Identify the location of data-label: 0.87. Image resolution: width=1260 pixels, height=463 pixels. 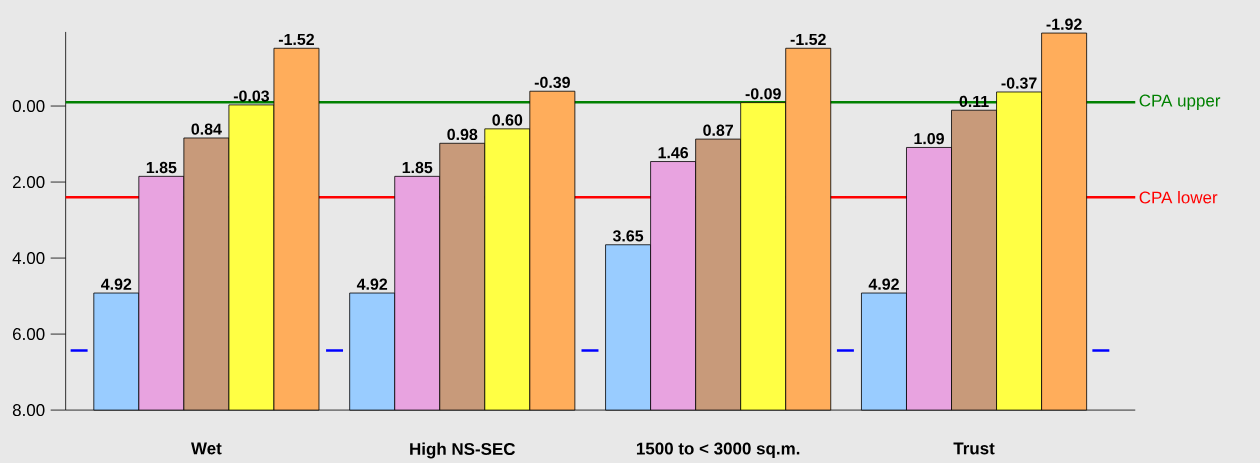
(718, 130).